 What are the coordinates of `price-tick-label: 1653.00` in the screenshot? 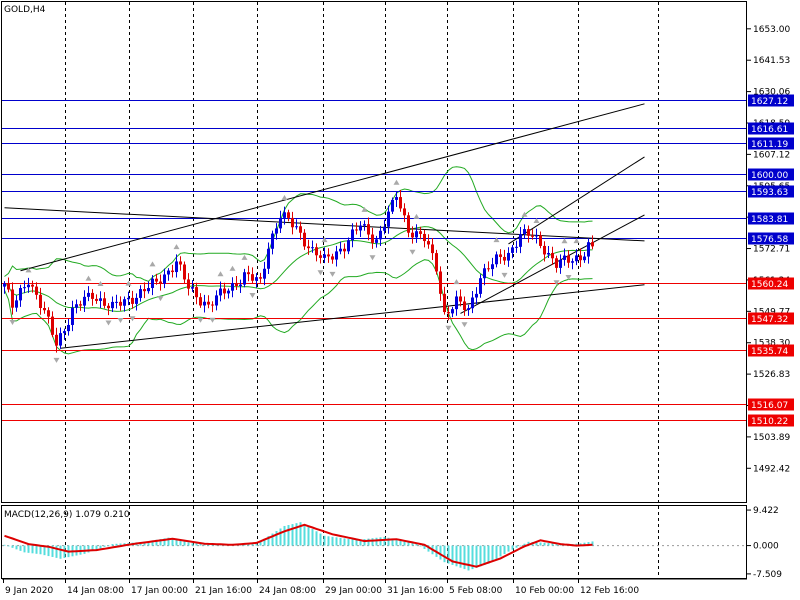 It's located at (771, 30).